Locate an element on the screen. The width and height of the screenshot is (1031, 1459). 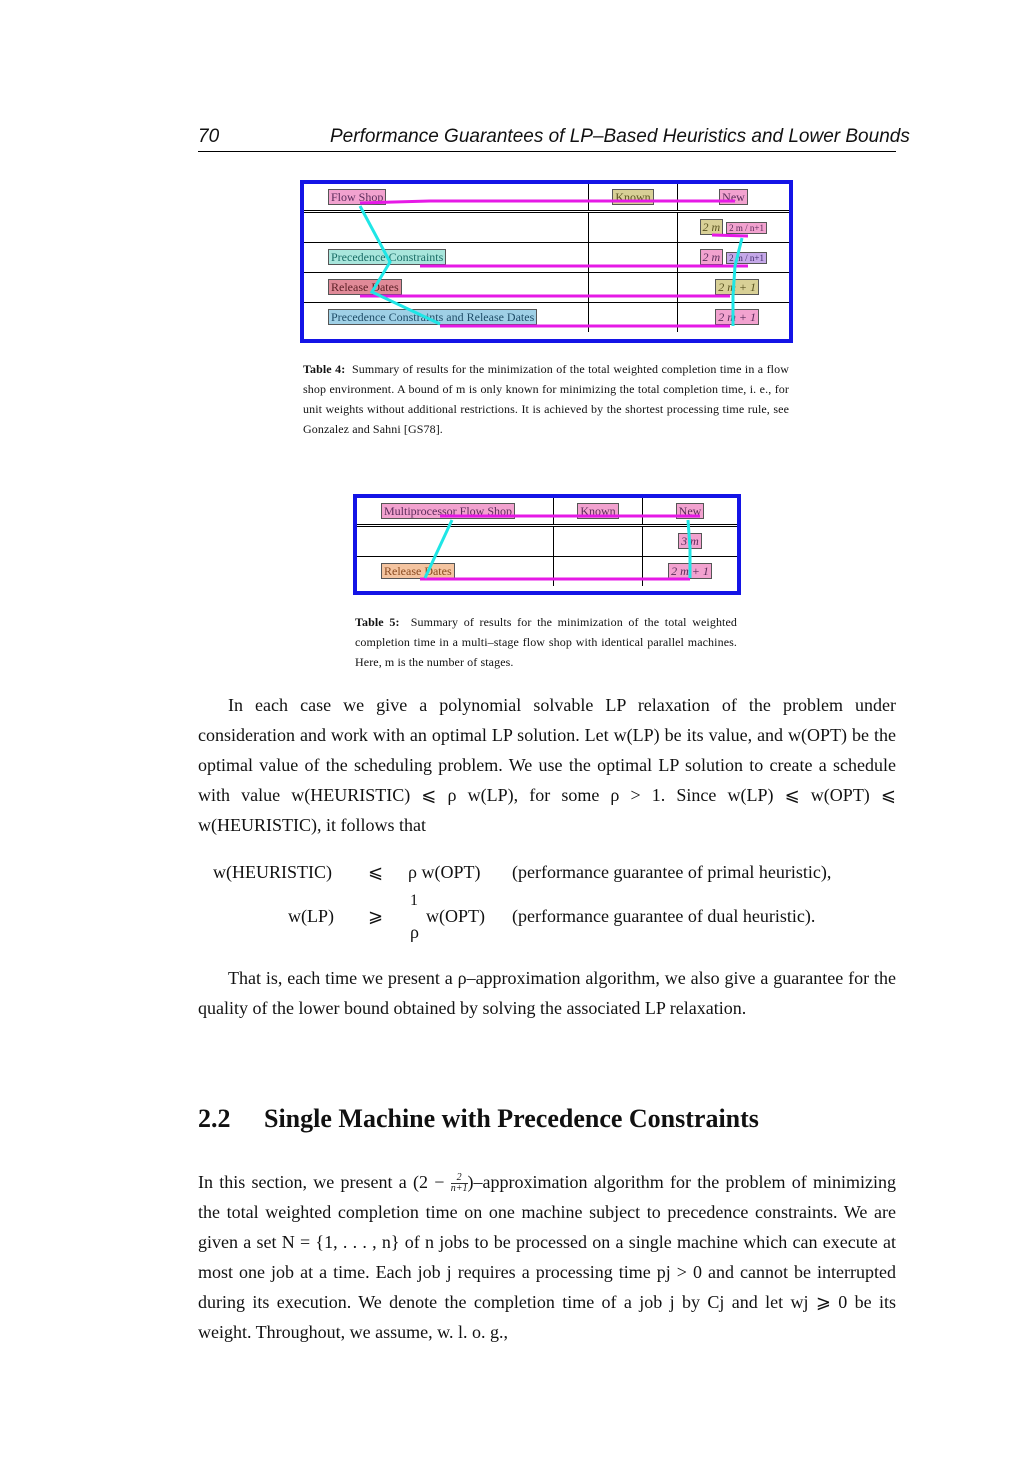
fraction: 2 n+1 is located at coordinates (459, 1183).